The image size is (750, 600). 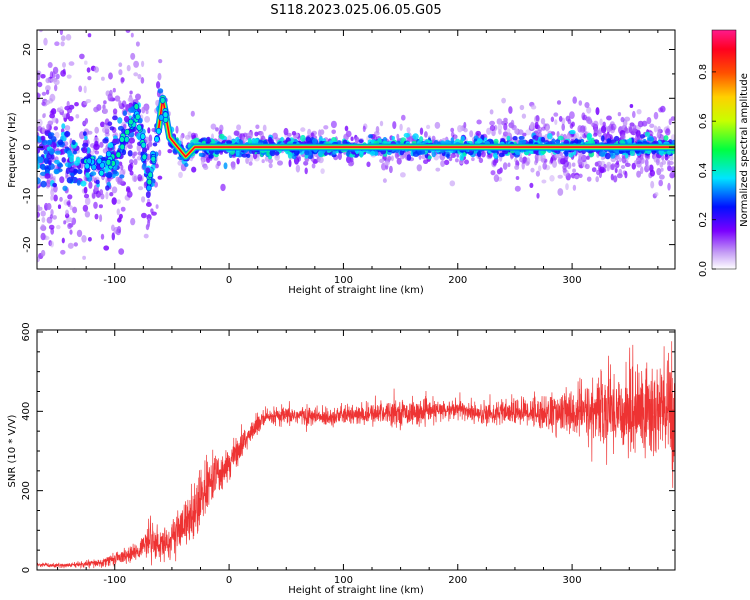 What do you see at coordinates (27, 196) in the screenshot?
I see `spectrogram-ytick-label: -10` at bounding box center [27, 196].